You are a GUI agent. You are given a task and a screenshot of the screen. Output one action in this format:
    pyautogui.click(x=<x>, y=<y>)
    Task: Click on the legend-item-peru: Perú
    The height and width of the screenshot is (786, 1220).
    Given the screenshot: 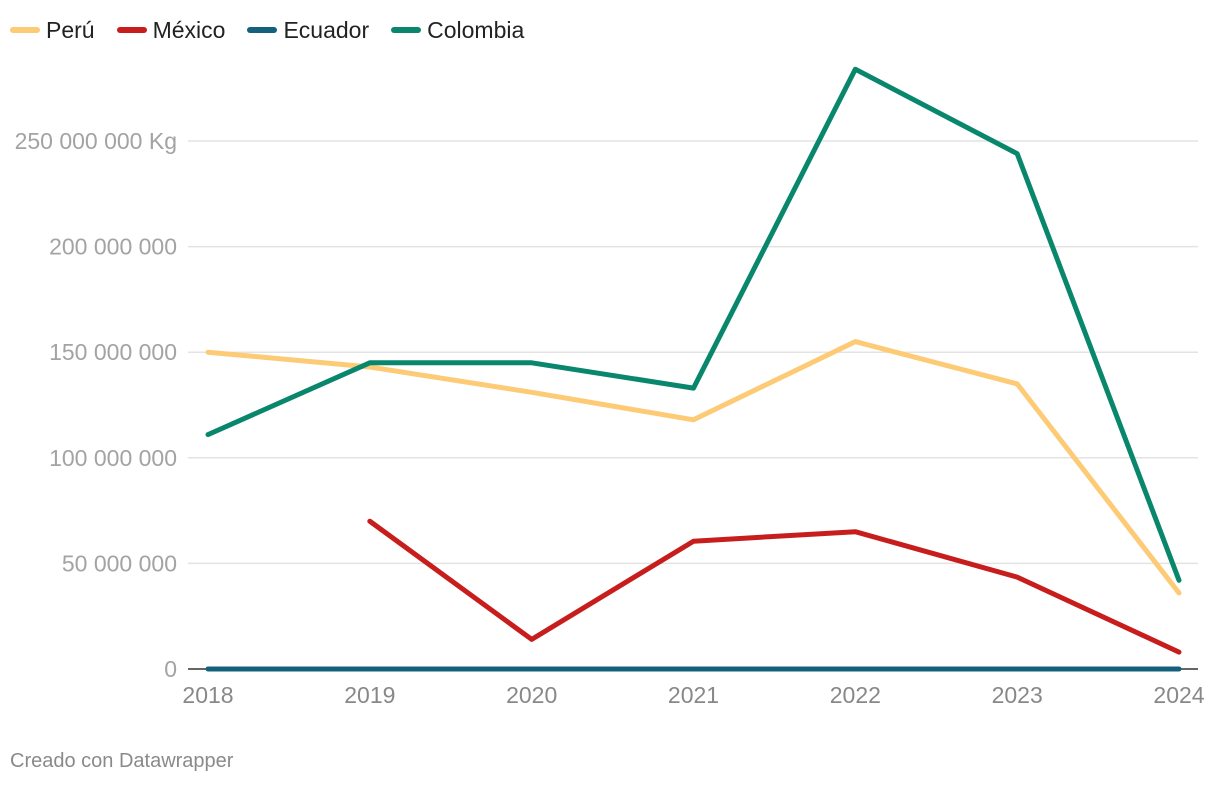 What is the action you would take?
    pyautogui.click(x=52, y=30)
    